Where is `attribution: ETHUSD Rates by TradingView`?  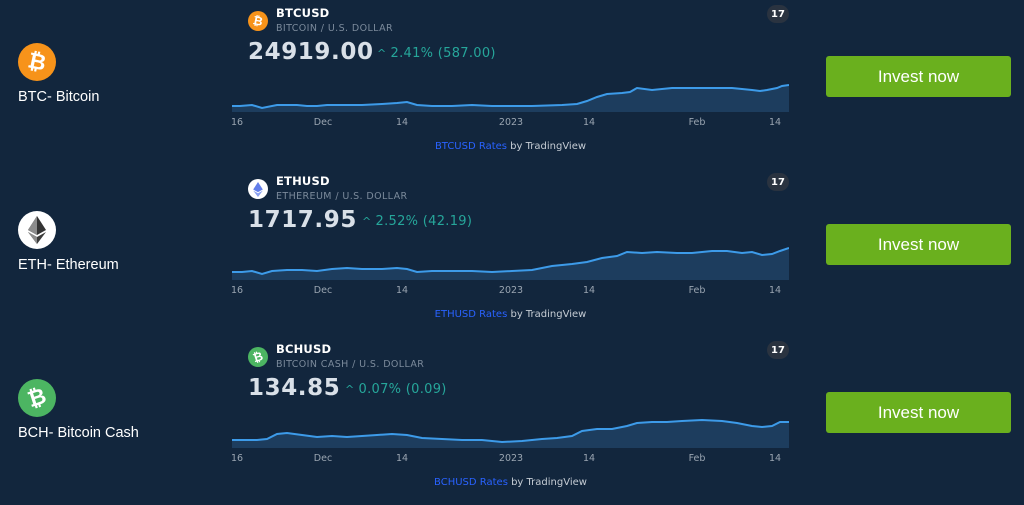 attribution: ETHUSD Rates by TradingView is located at coordinates (510, 314).